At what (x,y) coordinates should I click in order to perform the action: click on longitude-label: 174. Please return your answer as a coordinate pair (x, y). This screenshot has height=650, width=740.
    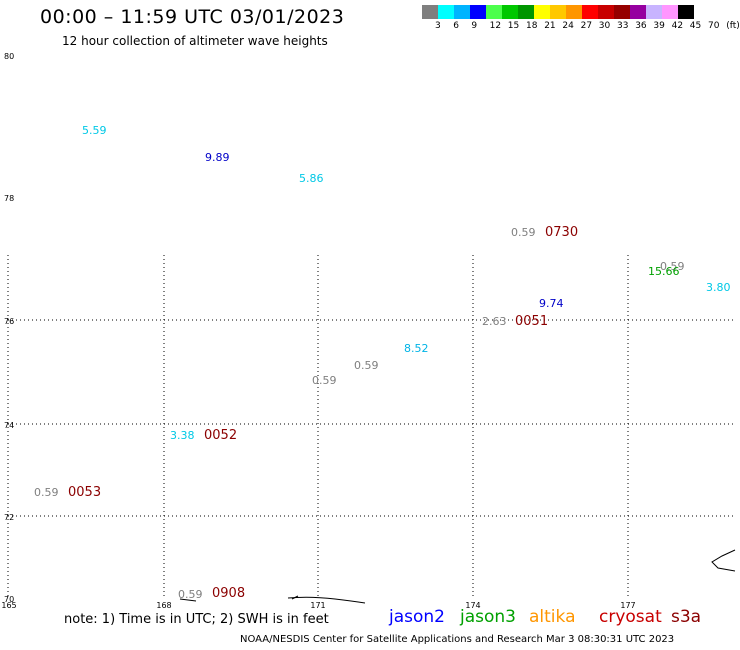
    Looking at the image, I should click on (472, 605).